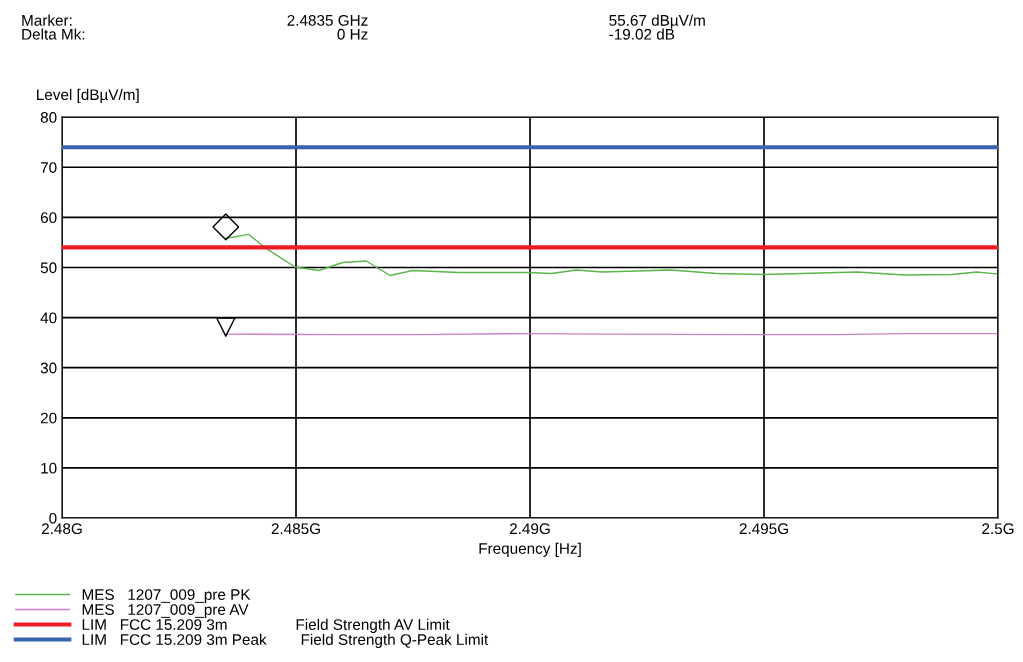  Describe the element at coordinates (49, 468) in the screenshot. I see `y-tick-label: 10` at that location.